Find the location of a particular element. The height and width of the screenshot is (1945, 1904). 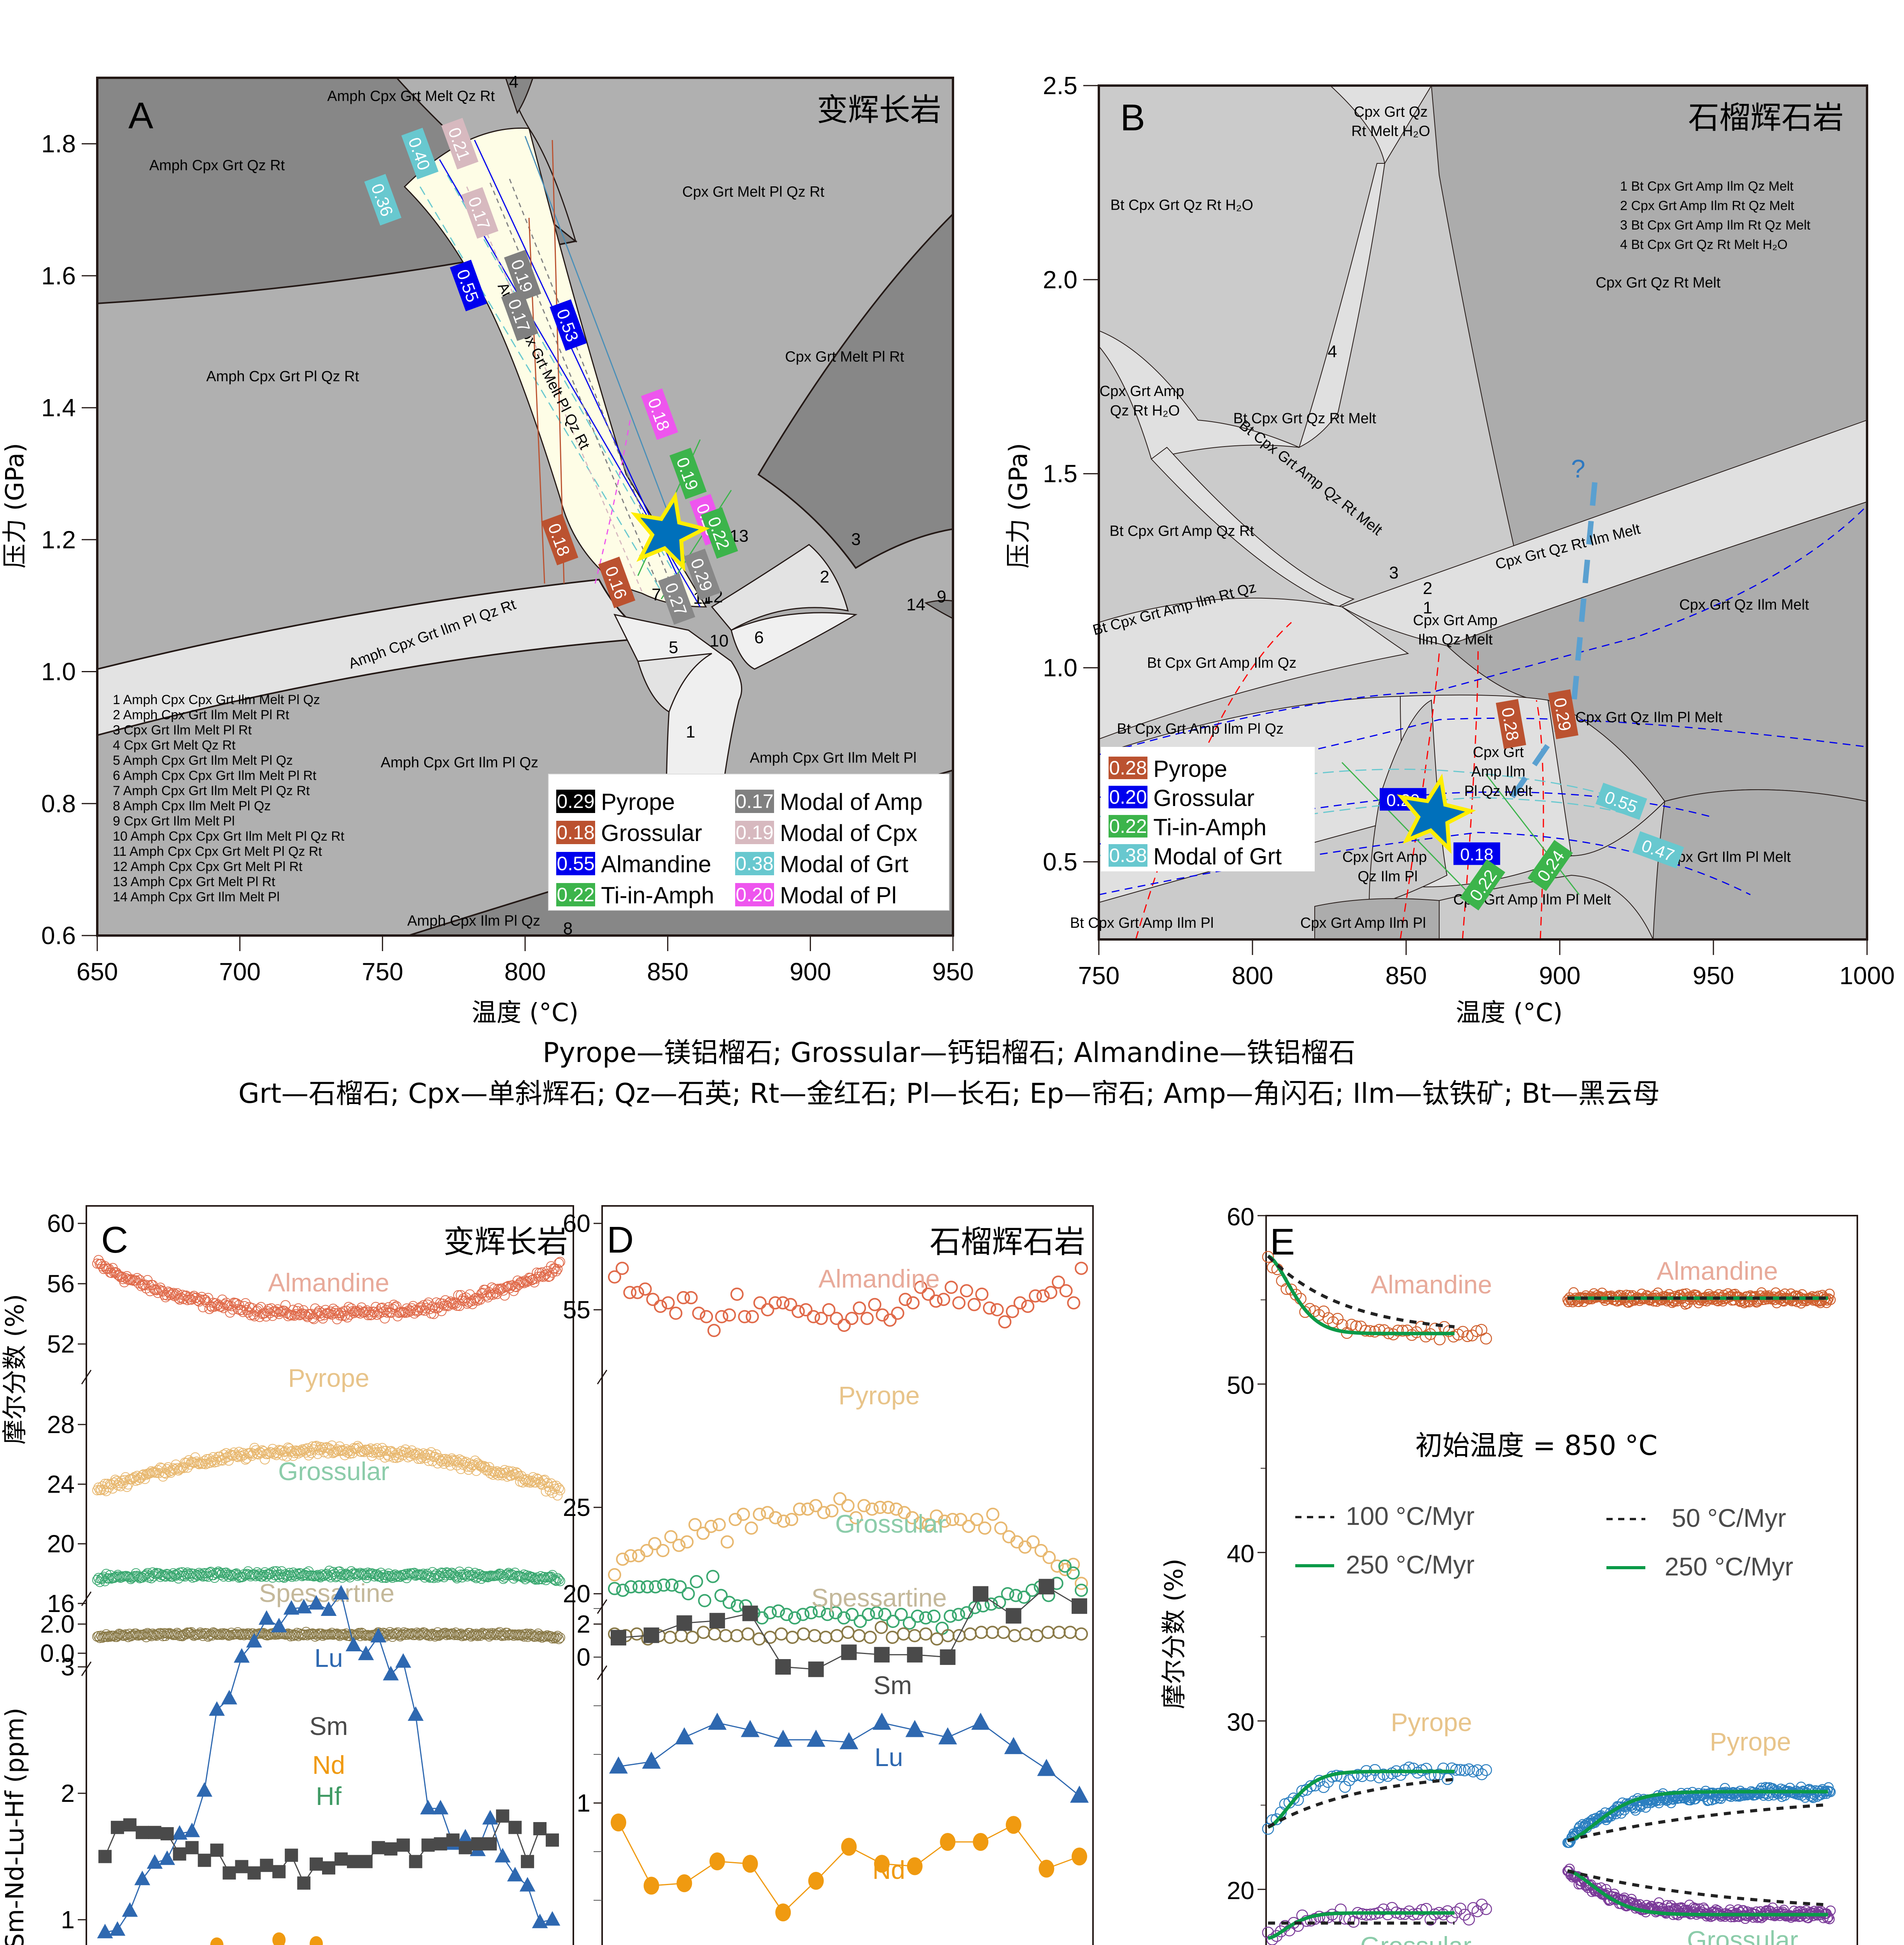

assemblage-list-item: 8 Amph Cpx Ilm Melt Pl Qz is located at coordinates (192, 806).